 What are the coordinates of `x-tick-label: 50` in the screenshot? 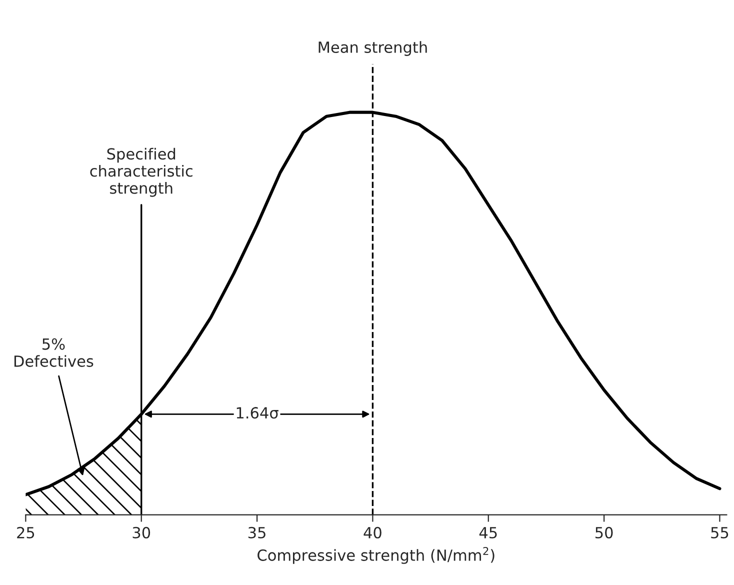 It's located at (604, 532).